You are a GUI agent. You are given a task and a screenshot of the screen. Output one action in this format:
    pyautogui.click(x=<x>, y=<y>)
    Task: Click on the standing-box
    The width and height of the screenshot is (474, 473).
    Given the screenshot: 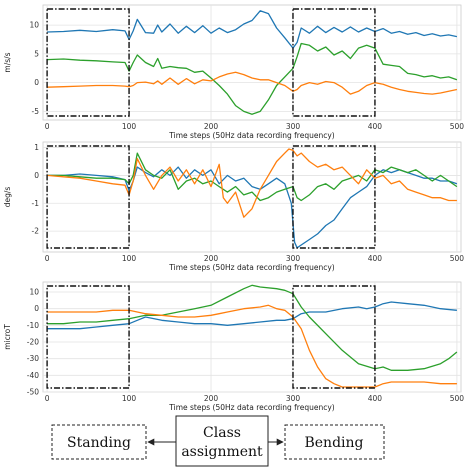 What is the action you would take?
    pyautogui.click(x=99, y=442)
    